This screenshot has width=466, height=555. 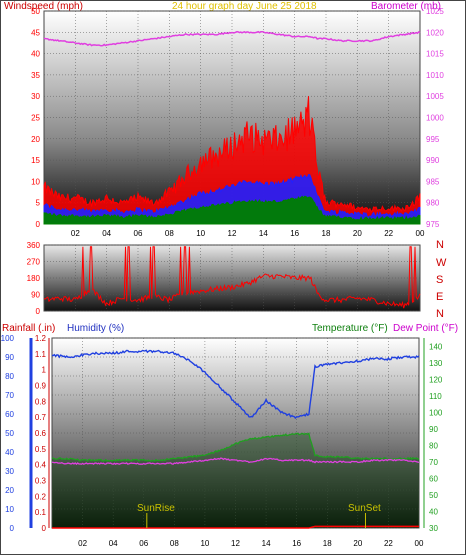 What do you see at coordinates (436, 412) in the screenshot?
I see `temperature-tick-7: 100` at bounding box center [436, 412].